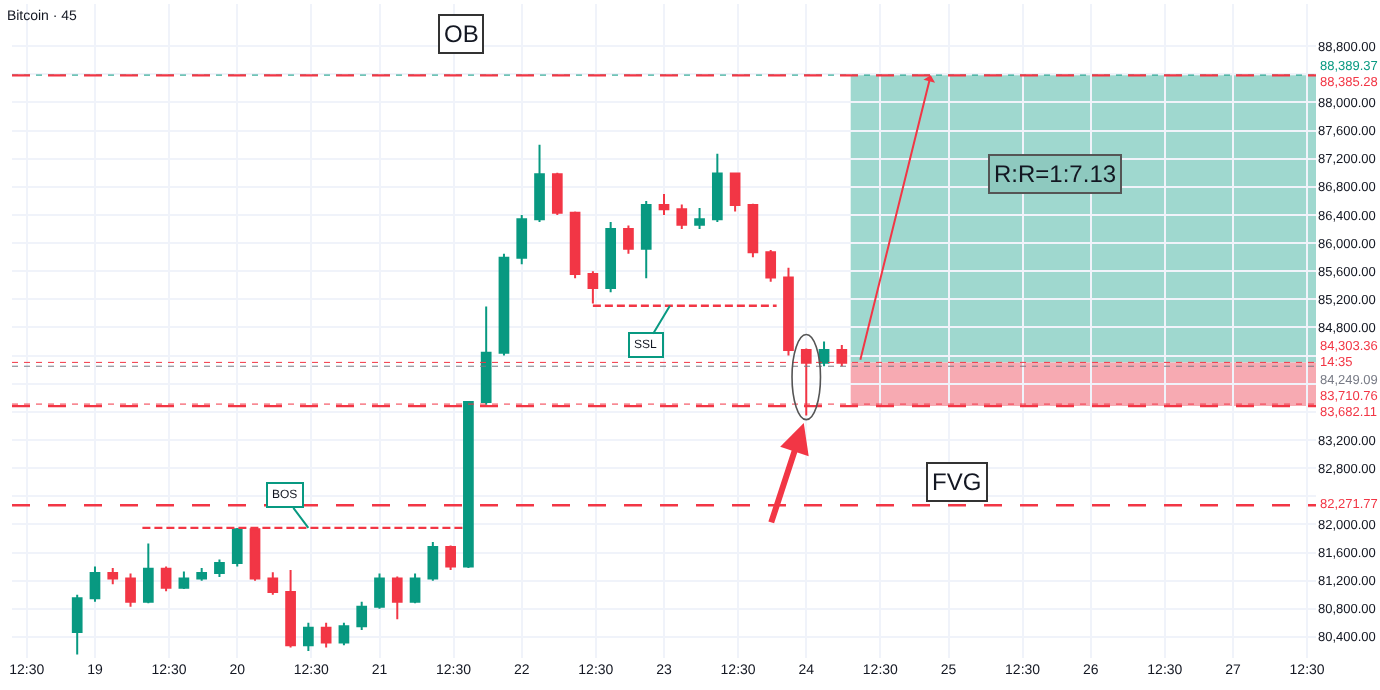  I want to click on annotation: OB, so click(461, 34).